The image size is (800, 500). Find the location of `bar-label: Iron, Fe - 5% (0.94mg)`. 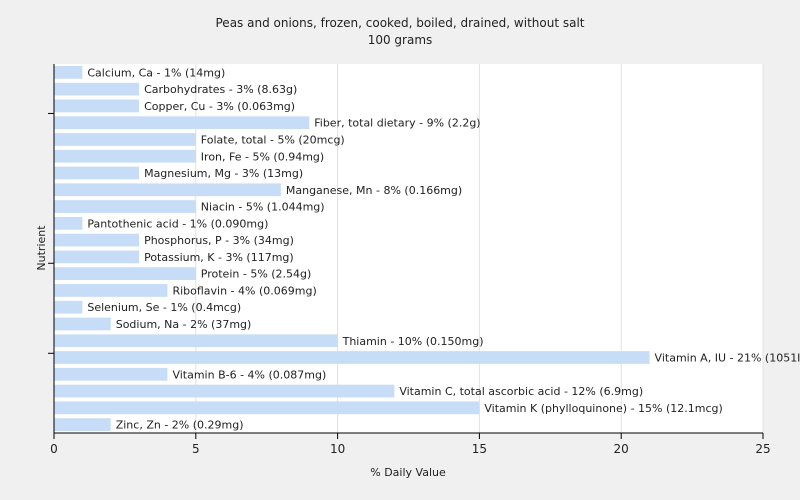

bar-label: Iron, Fe - 5% (0.94mg) is located at coordinates (262, 156).